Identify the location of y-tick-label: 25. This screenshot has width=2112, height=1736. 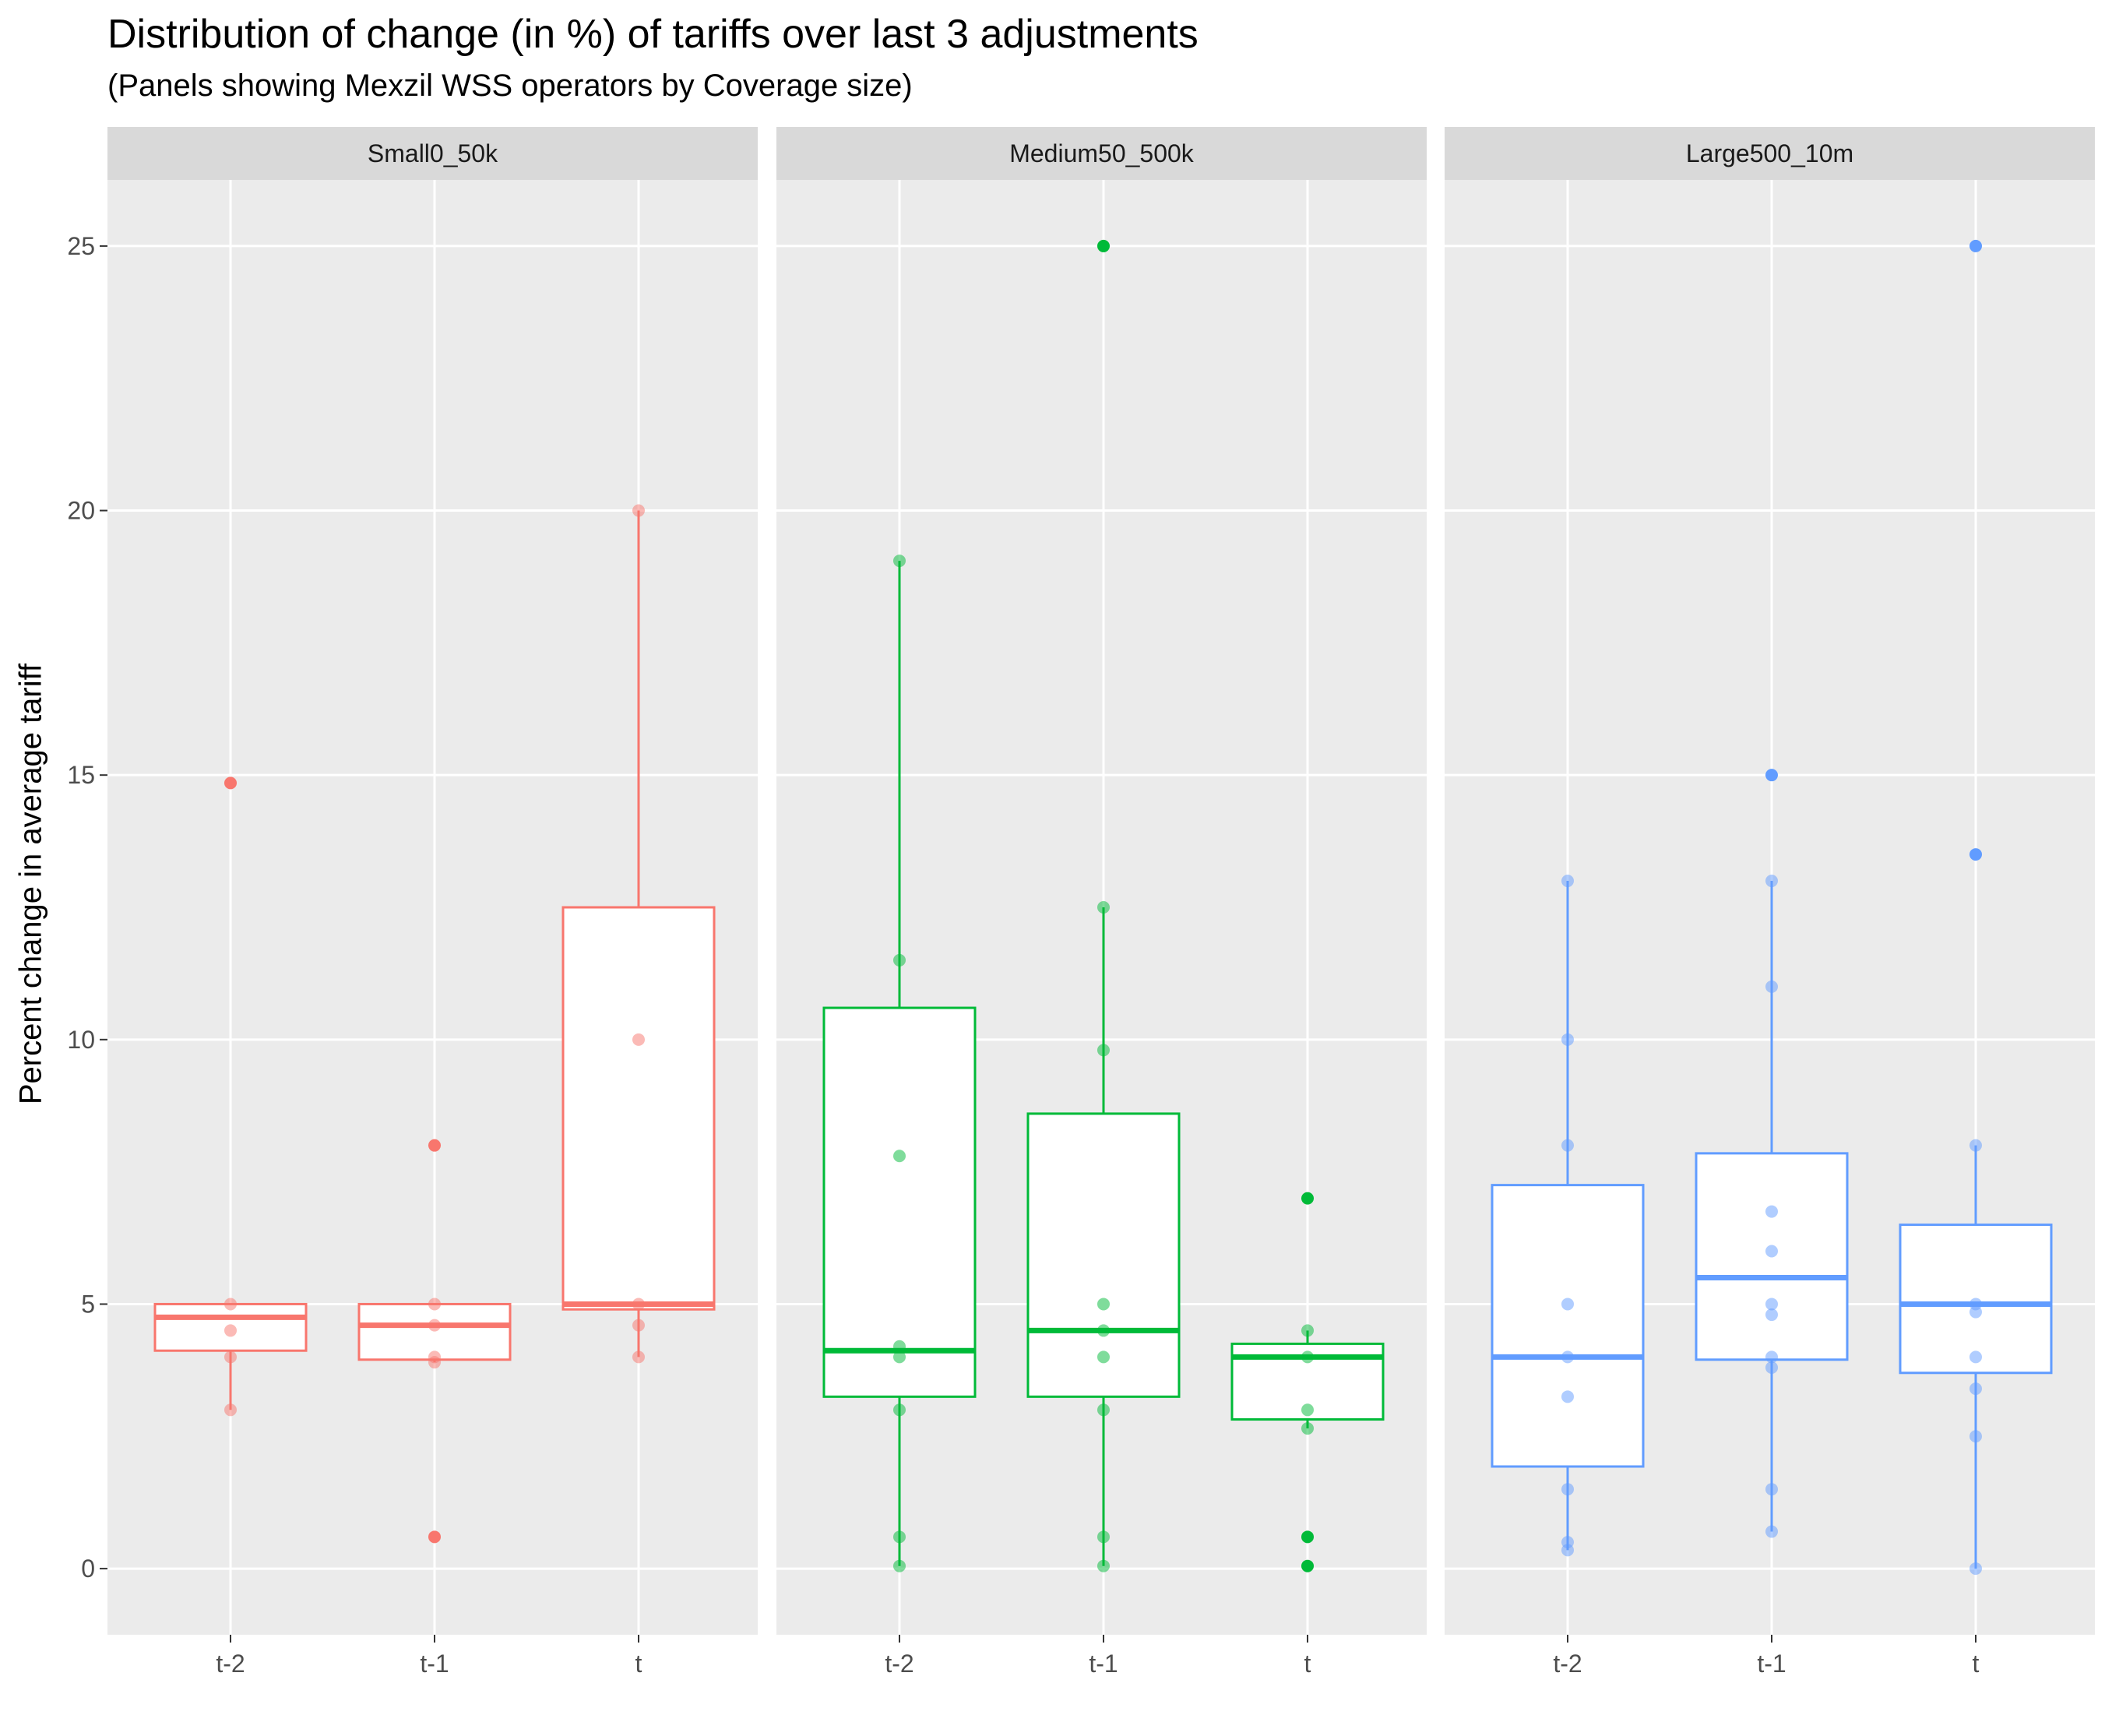
(81, 246).